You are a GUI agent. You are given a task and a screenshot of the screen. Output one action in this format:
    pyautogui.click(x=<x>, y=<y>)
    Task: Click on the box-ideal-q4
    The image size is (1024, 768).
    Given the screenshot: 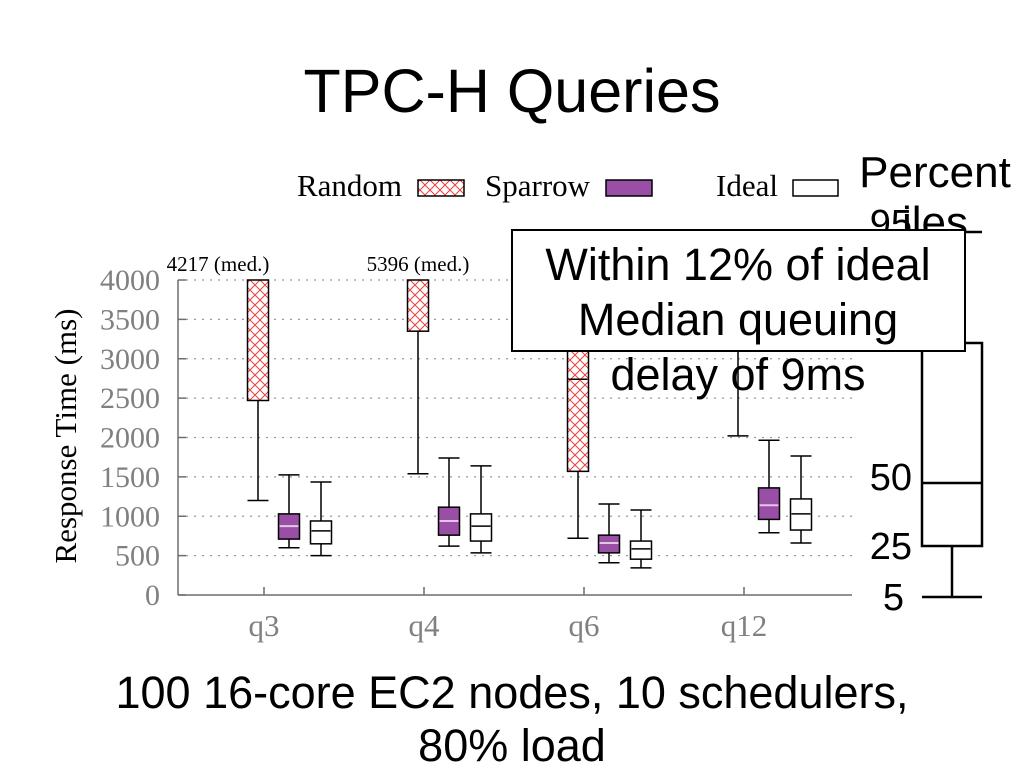 What is the action you would take?
    pyautogui.click(x=481, y=527)
    